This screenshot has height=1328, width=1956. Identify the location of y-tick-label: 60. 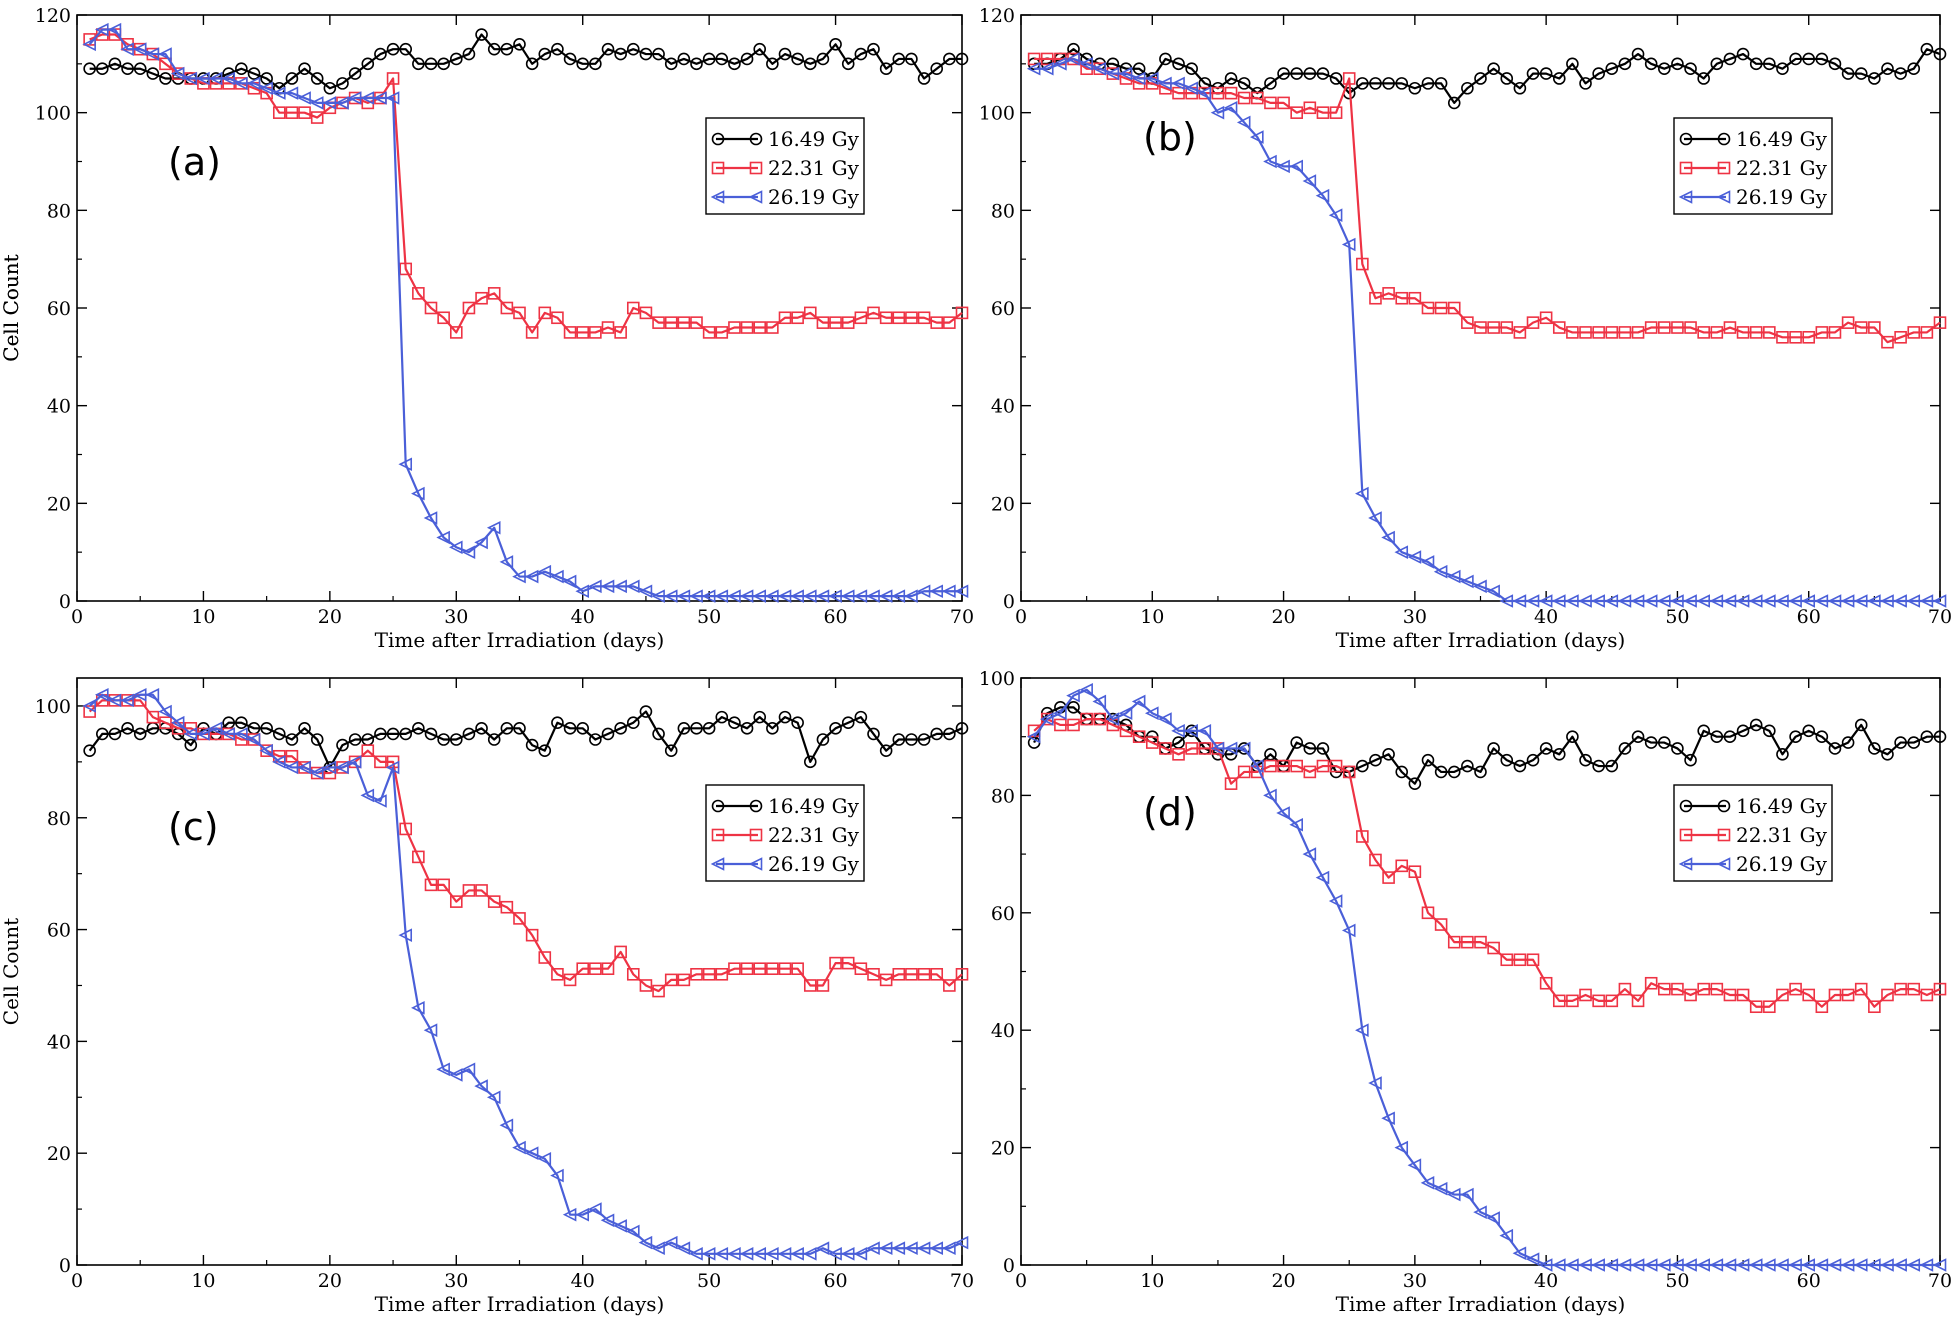
(1003, 914).